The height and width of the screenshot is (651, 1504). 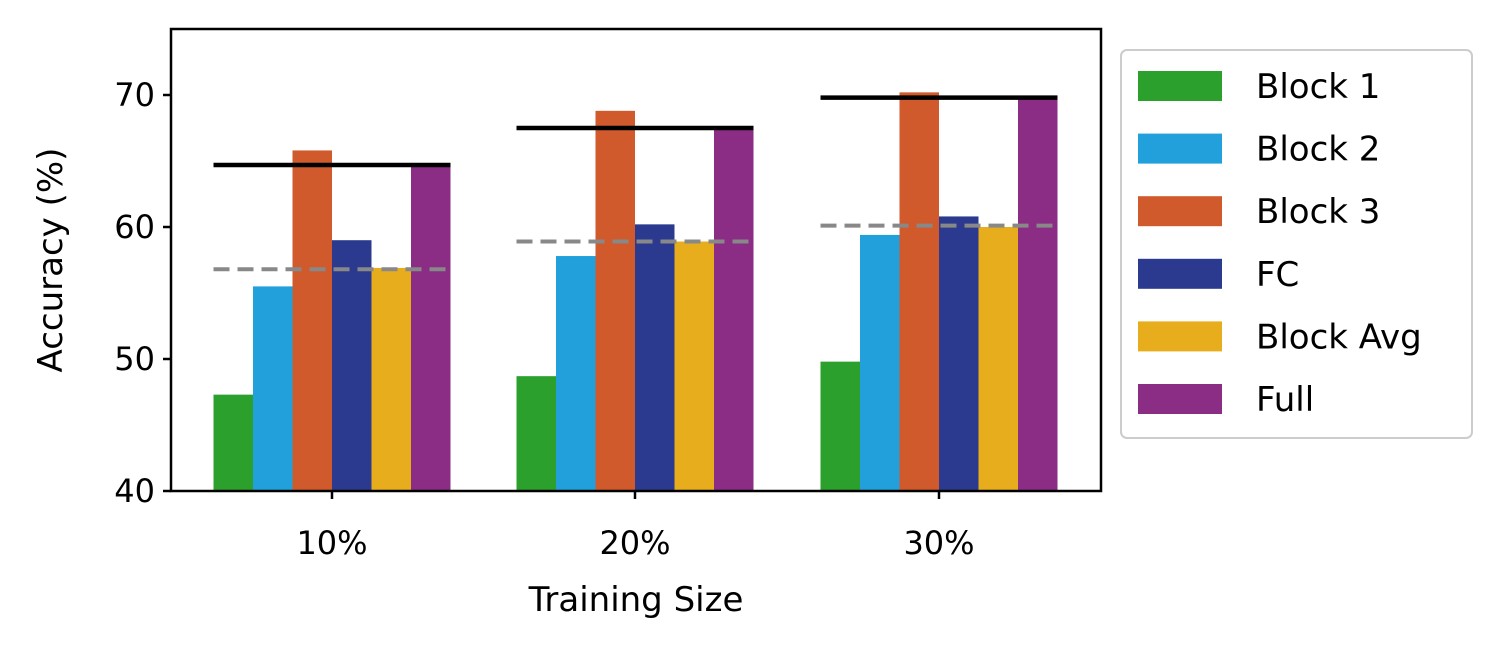 What do you see at coordinates (142, 293) in the screenshot?
I see `y-axis: 40 50 60 70` at bounding box center [142, 293].